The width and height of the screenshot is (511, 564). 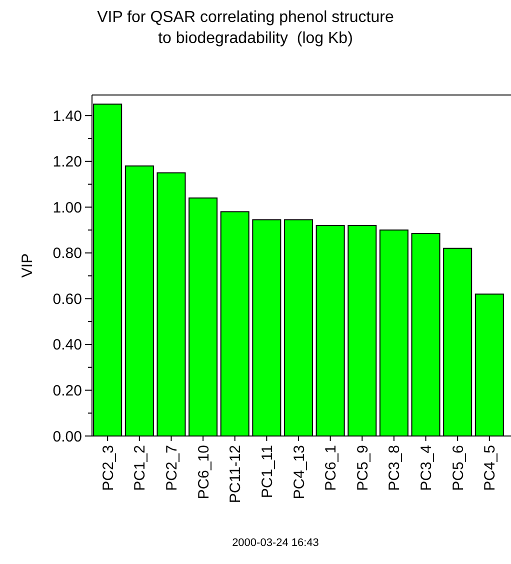 What do you see at coordinates (67, 253) in the screenshot?
I see `y-tick-label: 0.80` at bounding box center [67, 253].